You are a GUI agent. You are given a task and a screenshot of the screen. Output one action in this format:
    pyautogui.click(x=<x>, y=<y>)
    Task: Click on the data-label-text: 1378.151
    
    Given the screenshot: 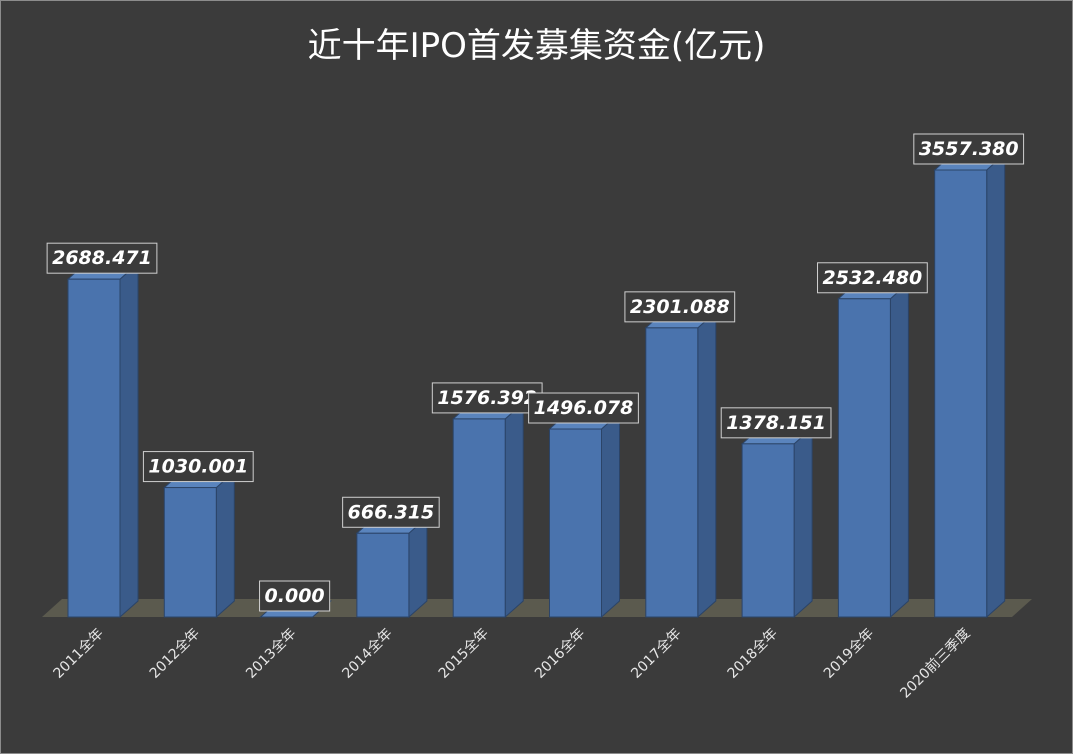 What is the action you would take?
    pyautogui.click(x=776, y=423)
    